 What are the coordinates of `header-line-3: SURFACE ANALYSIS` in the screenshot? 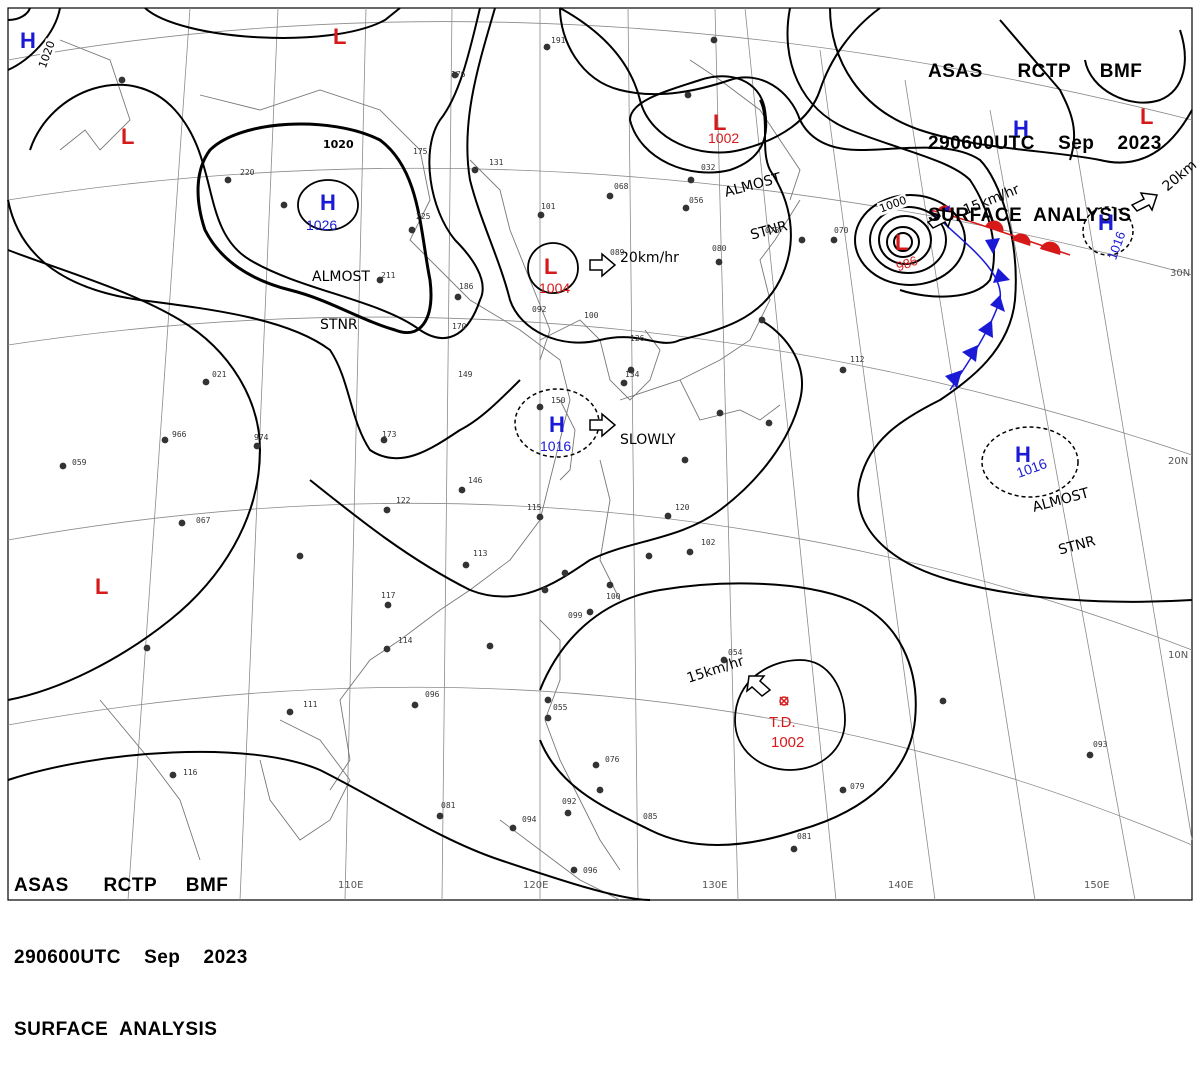 It's located at (1030, 215).